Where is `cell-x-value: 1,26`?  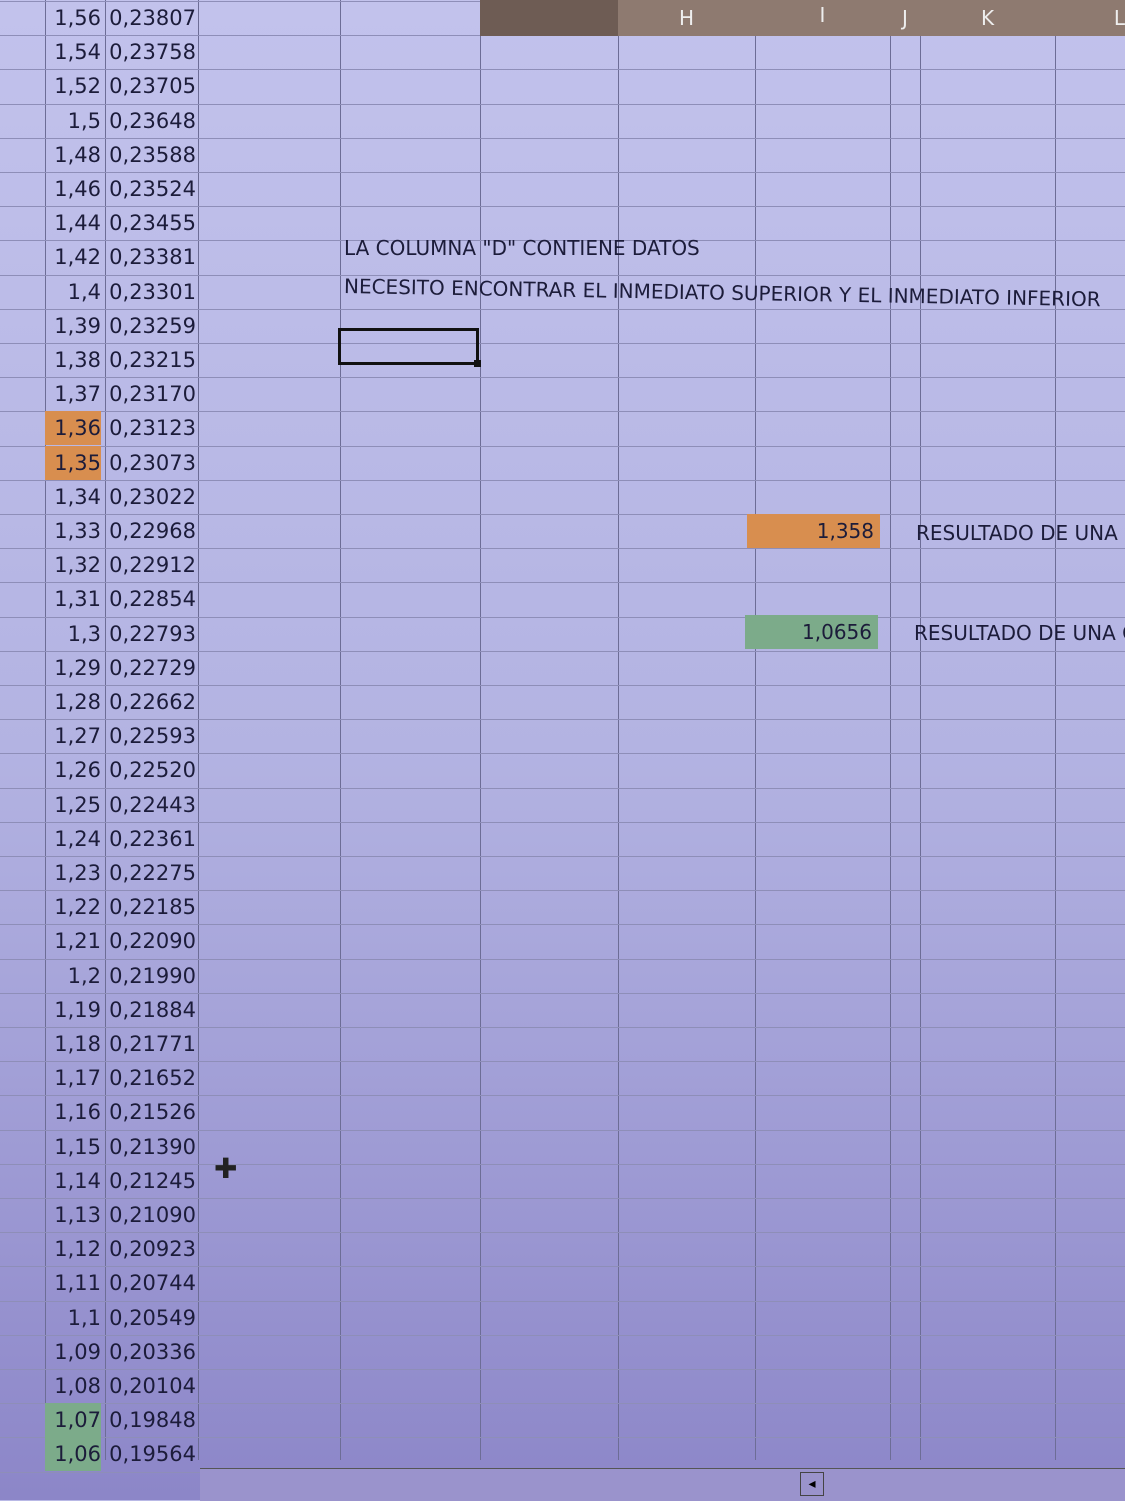
cell-x-value: 1,26 is located at coordinates (77, 770).